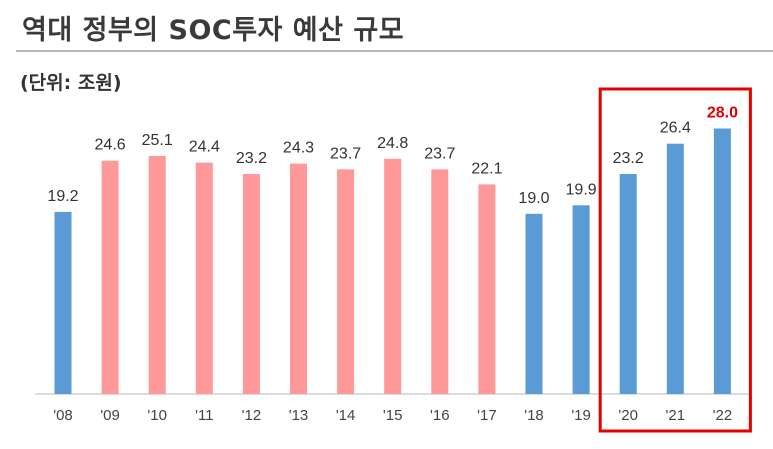  I want to click on x-tick-label-17: '17, so click(487, 415).